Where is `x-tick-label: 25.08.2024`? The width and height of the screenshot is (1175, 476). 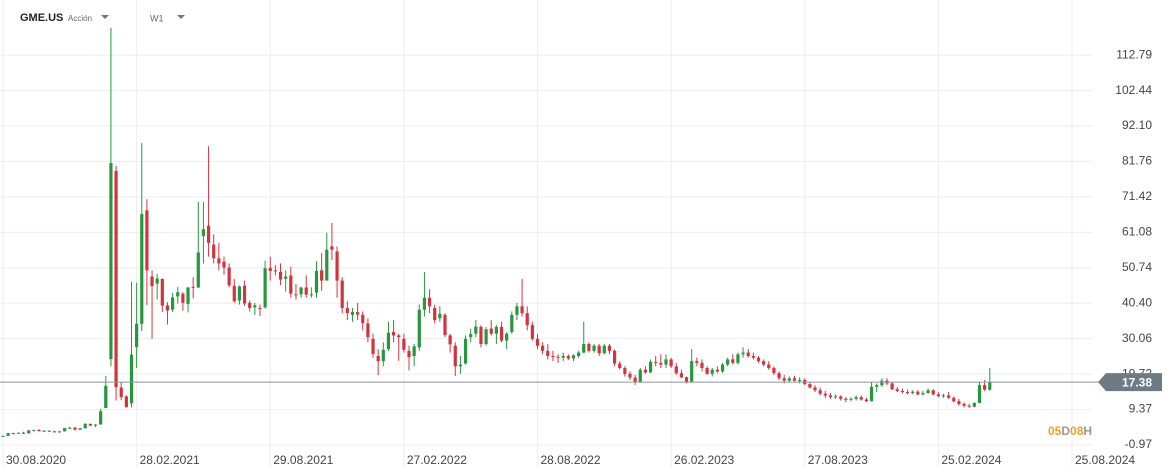
x-tick-label: 25.08.2024 is located at coordinates (1105, 460).